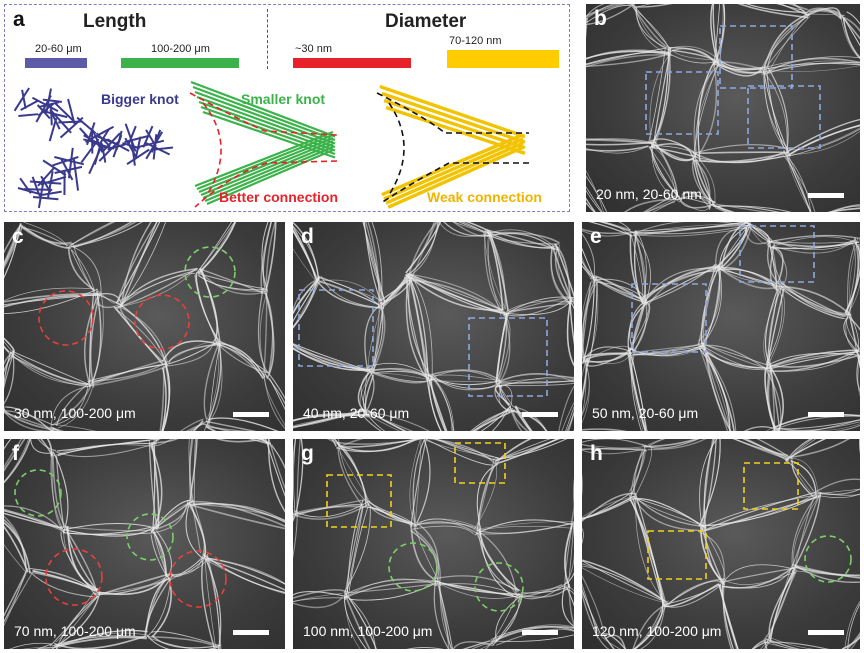 This screenshot has width=864, height=653. What do you see at coordinates (352, 63) in the screenshot?
I see `diameter-bar-thin` at bounding box center [352, 63].